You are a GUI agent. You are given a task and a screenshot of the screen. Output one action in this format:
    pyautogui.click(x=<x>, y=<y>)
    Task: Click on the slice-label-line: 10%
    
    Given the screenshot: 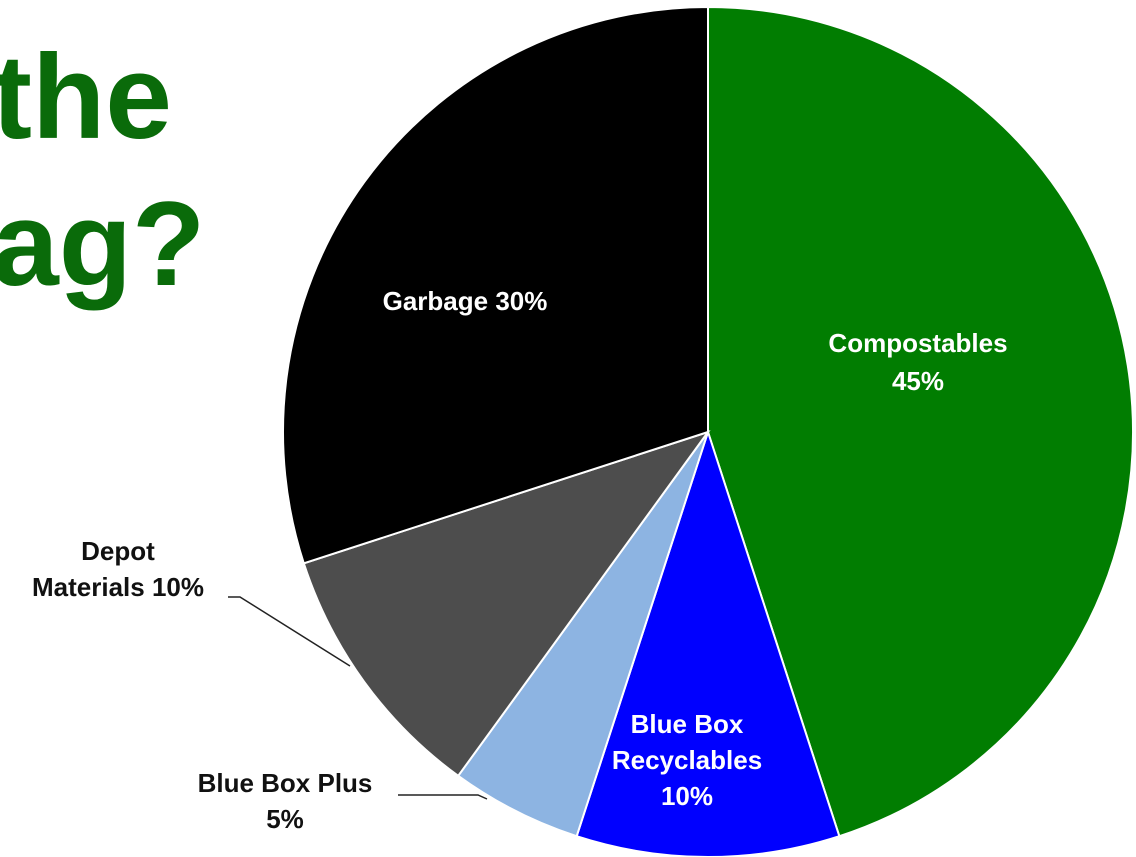 What is the action you would take?
    pyautogui.click(x=687, y=796)
    